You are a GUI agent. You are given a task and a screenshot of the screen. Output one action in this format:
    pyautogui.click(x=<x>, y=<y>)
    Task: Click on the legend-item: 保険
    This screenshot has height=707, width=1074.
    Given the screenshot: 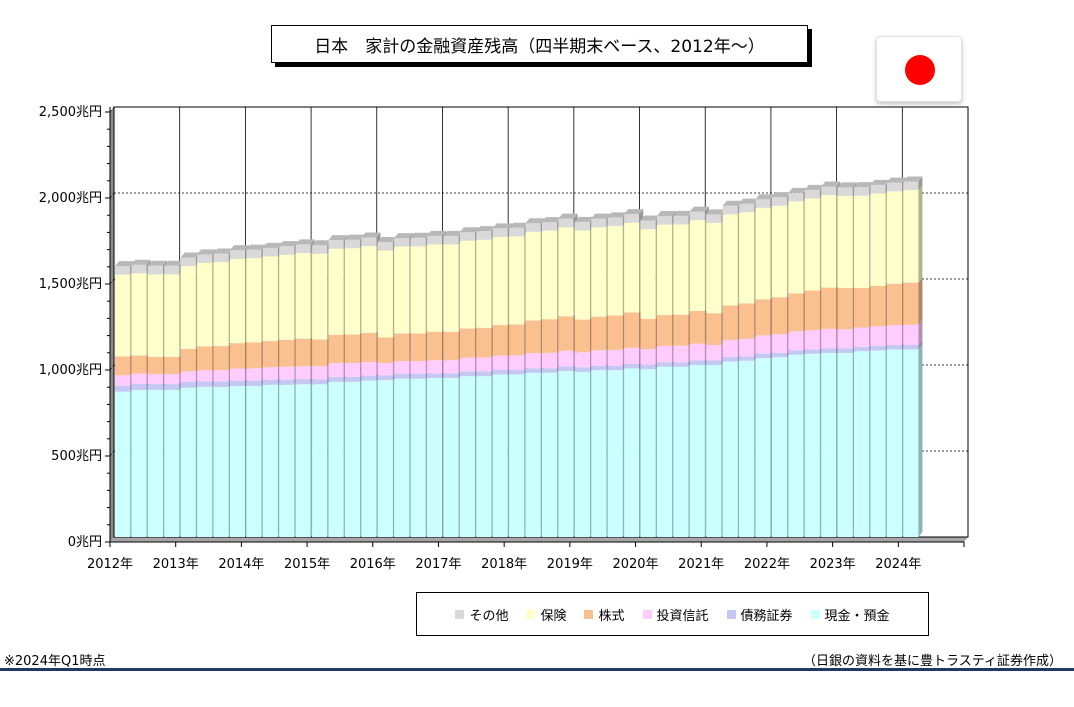 What is the action you would take?
    pyautogui.click(x=546, y=614)
    